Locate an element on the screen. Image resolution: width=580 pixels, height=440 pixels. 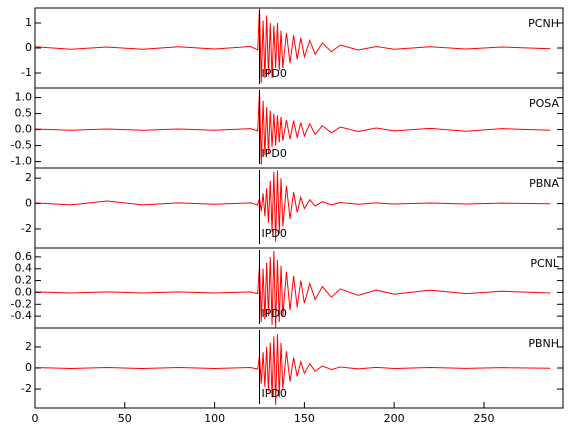
x-tick-label: 250 is located at coordinates (483, 418).